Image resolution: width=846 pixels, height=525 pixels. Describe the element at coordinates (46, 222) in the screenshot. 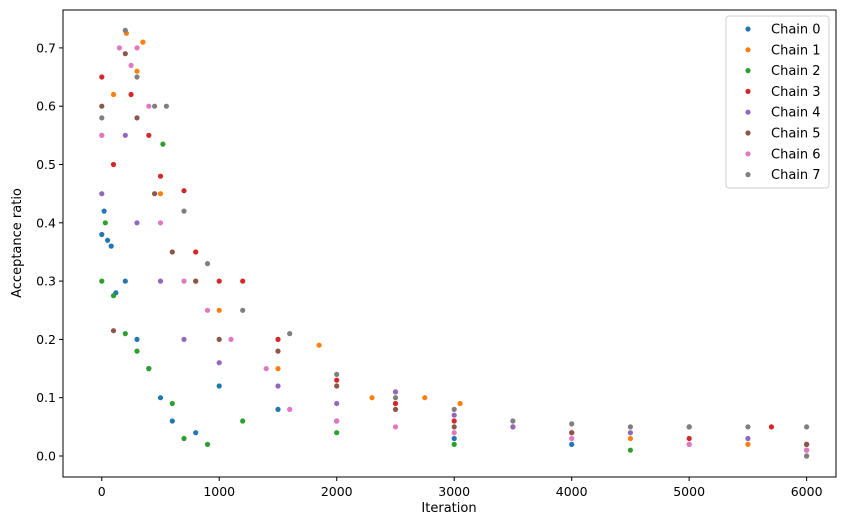

I see `y-tick-label: 0.4` at that location.